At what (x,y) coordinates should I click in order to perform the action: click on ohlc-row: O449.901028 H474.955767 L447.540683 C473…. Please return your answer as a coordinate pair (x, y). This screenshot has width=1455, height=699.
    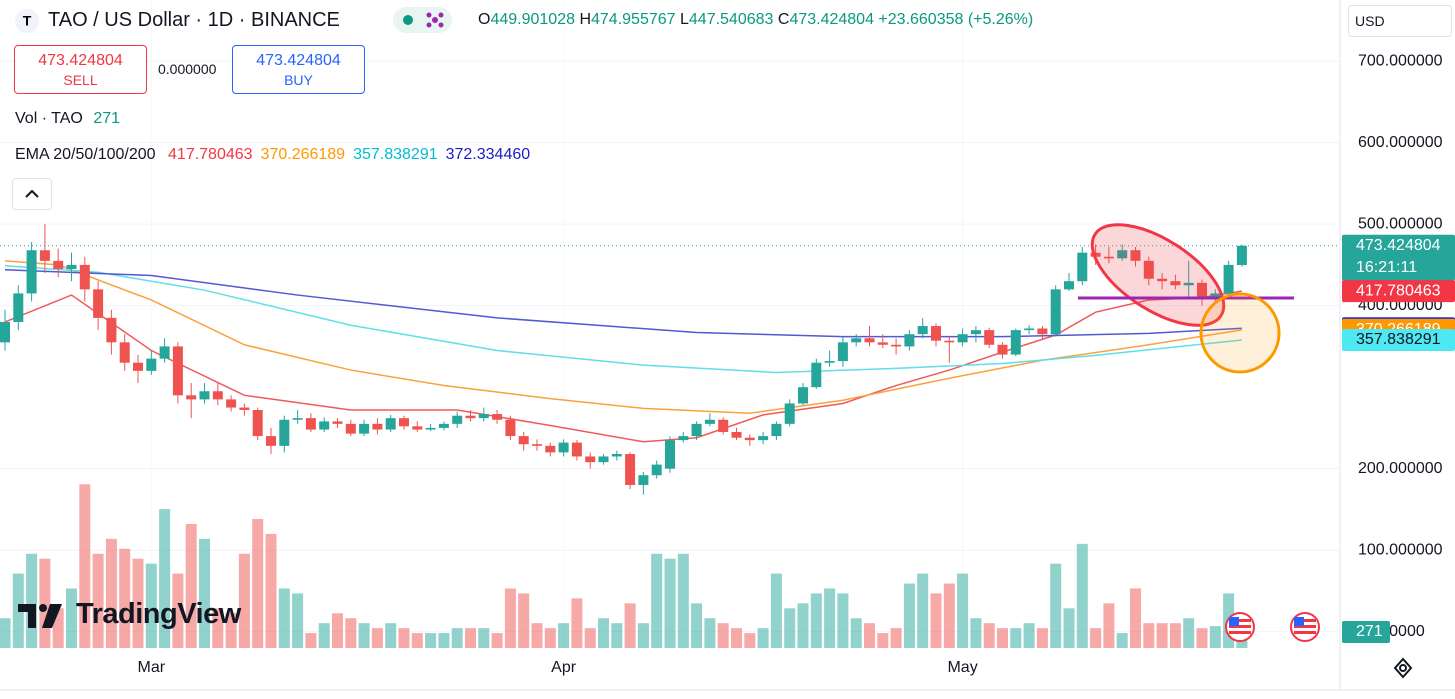
    Looking at the image, I should click on (755, 20).